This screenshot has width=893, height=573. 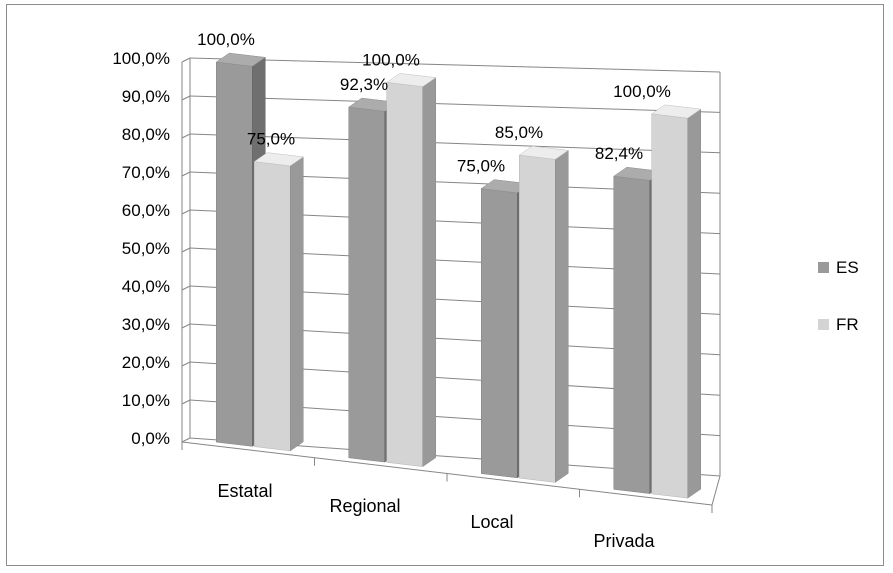 I want to click on legend-entry-es: ES, so click(x=838, y=267).